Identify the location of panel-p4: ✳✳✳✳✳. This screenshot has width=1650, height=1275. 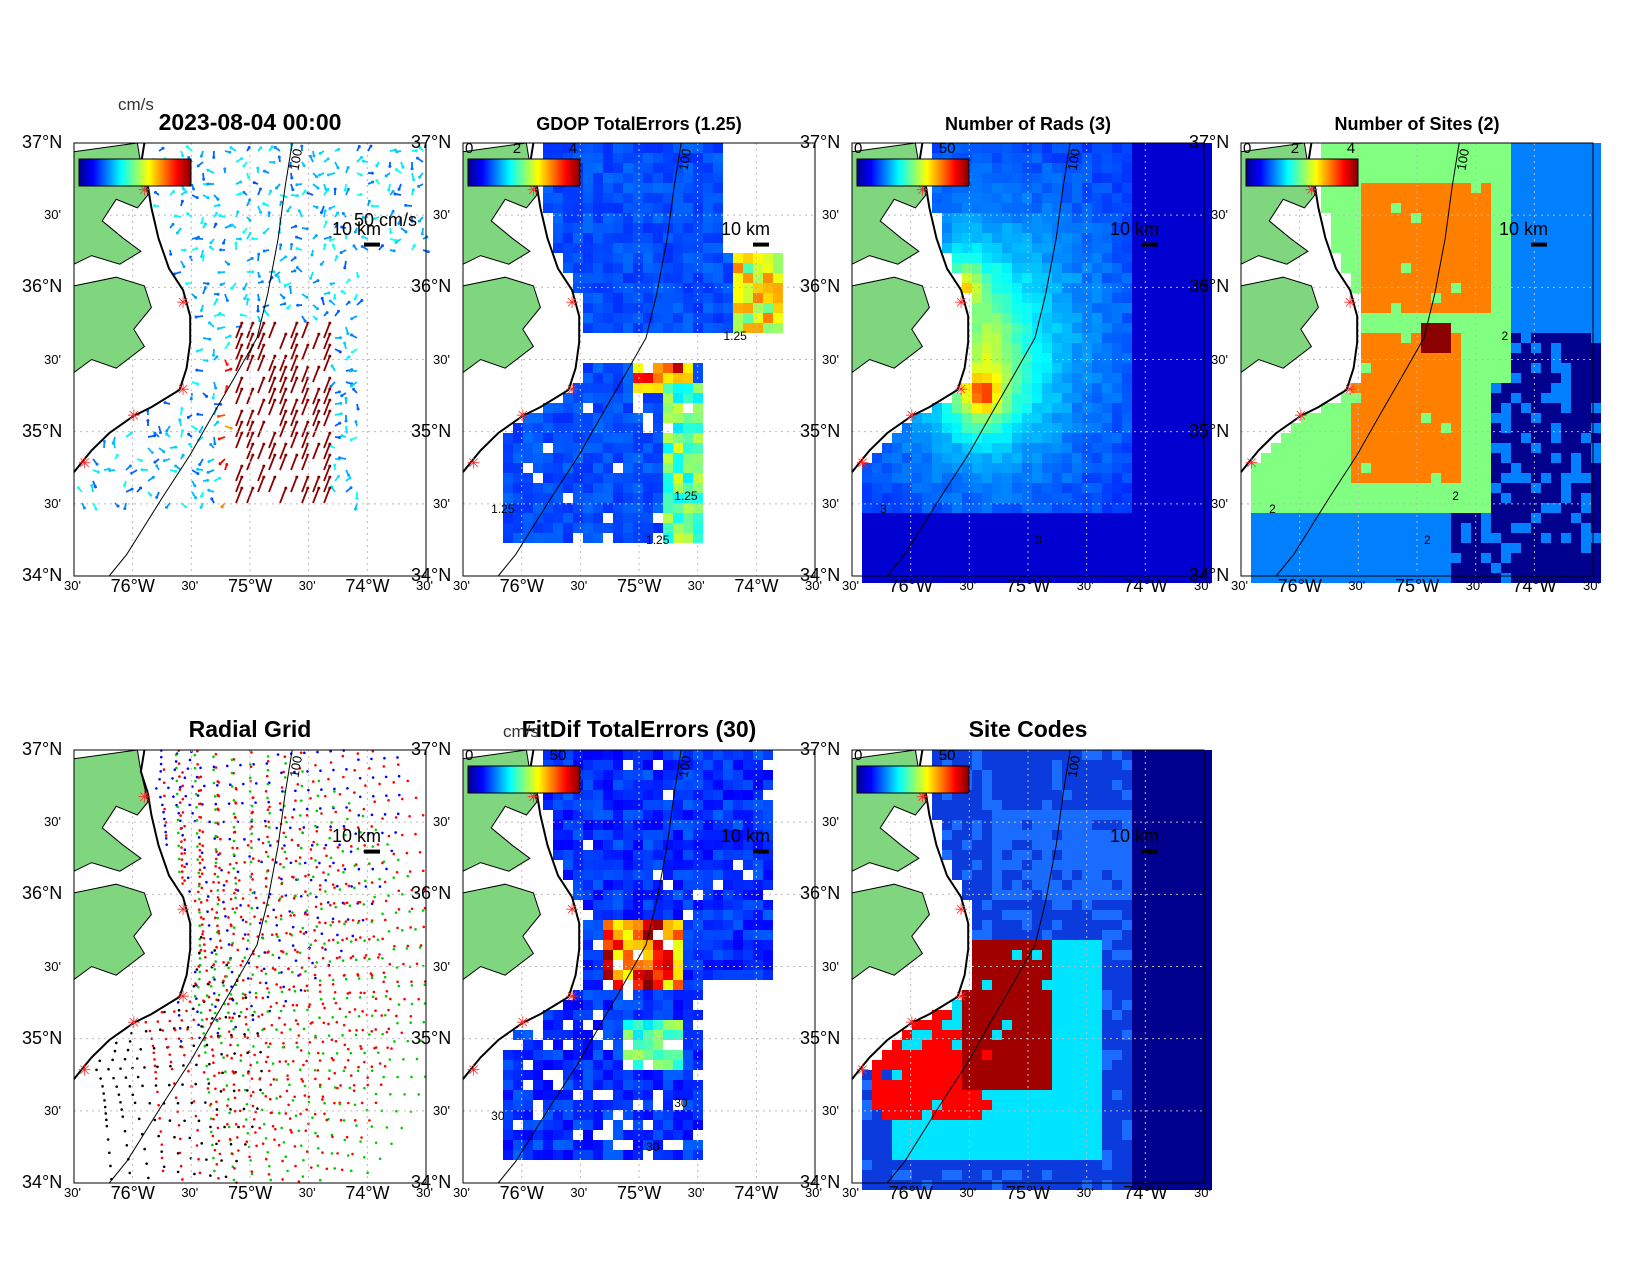
(1420, 362).